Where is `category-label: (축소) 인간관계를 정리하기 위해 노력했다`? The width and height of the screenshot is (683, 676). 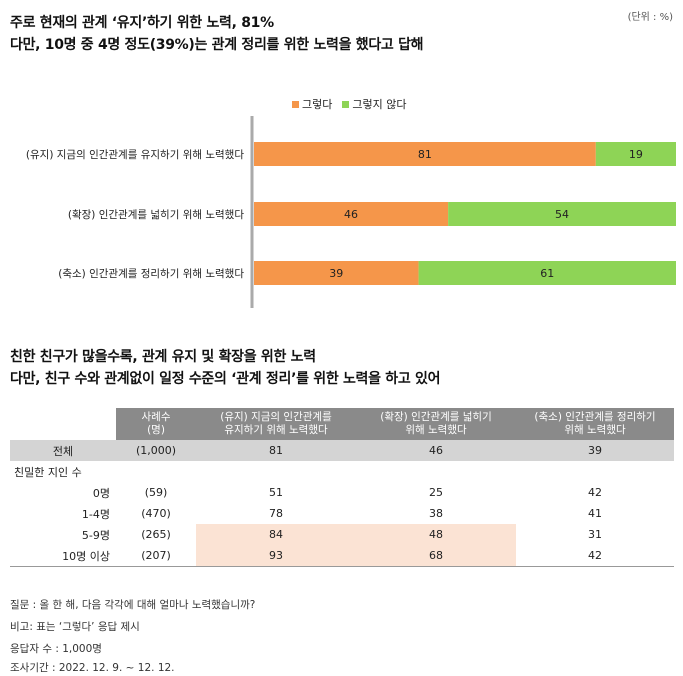 category-label: (축소) 인간관계를 정리하기 위해 노력했다 is located at coordinates (151, 273).